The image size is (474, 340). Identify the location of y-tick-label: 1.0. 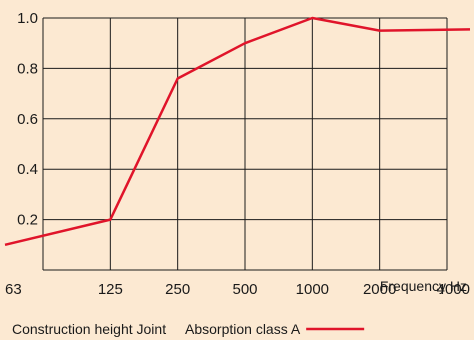
(27, 18).